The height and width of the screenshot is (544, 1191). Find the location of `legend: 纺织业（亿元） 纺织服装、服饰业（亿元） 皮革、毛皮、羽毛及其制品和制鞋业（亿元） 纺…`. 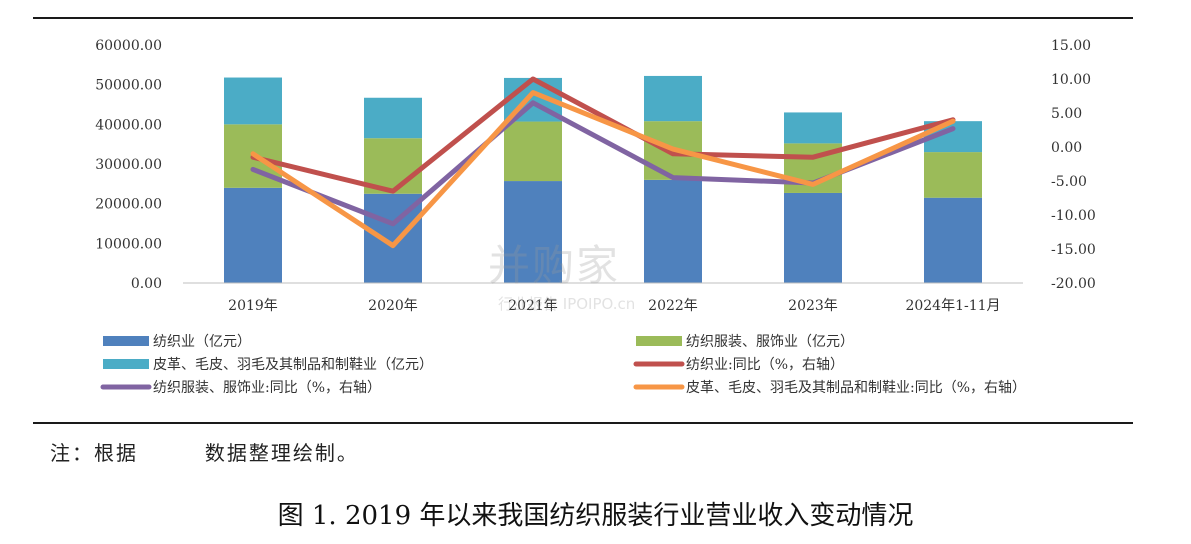

legend: 纺织业（亿元） 纺织服装、服饰业（亿元） 皮革、毛皮、羽毛及其制品和制鞋业（亿元） 纺… is located at coordinates (563, 365).